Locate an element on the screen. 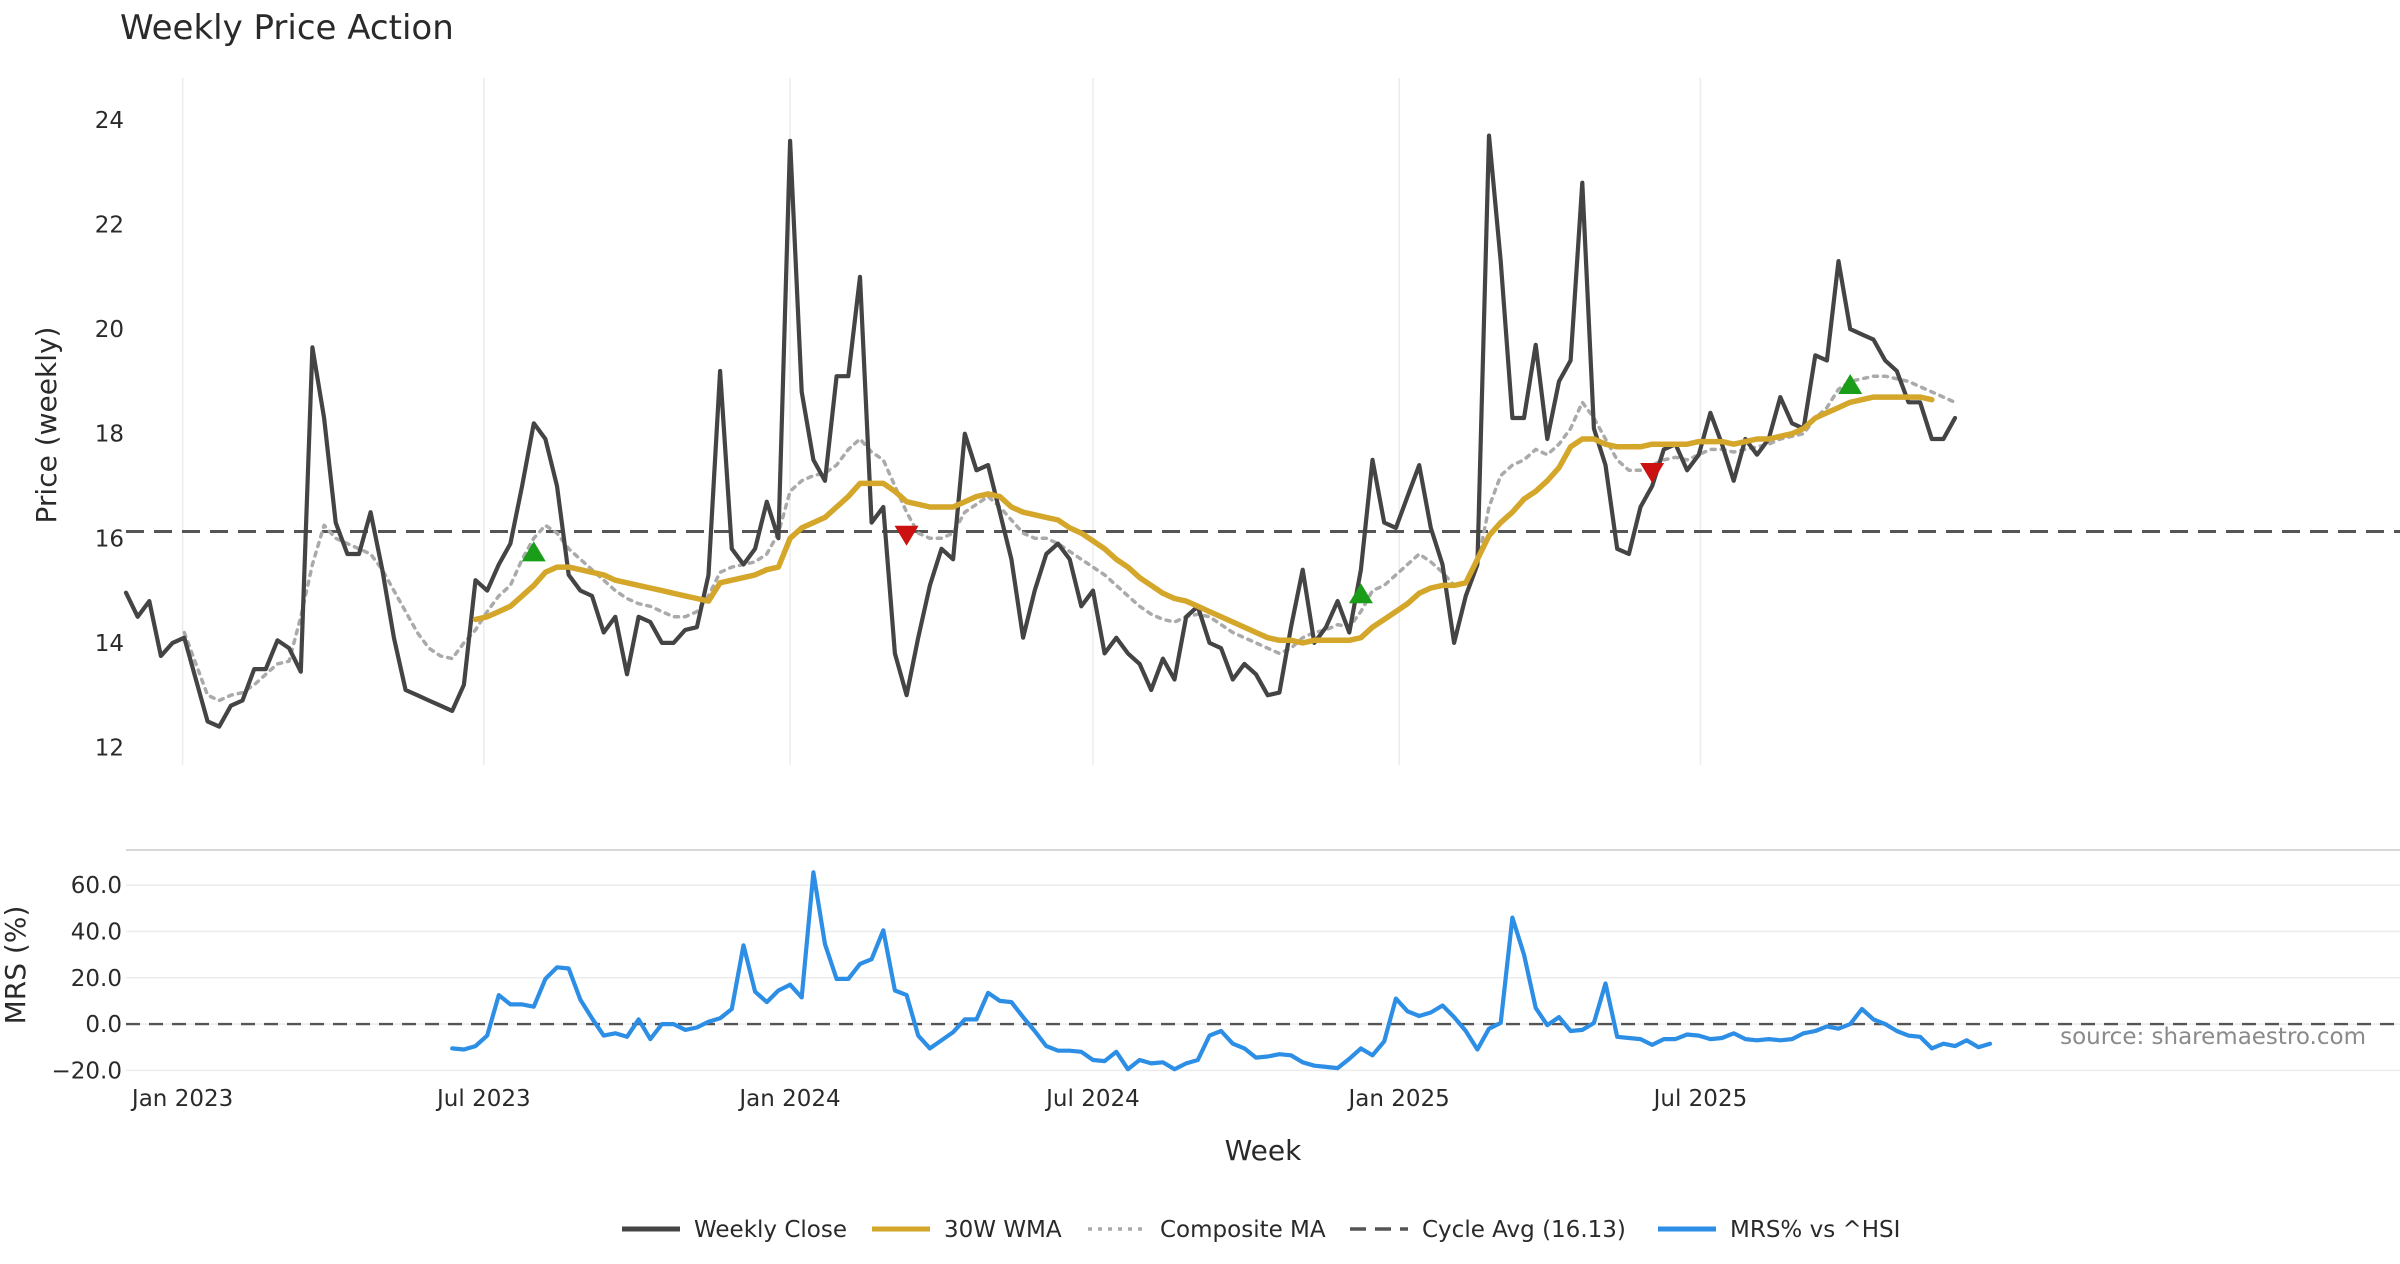  mrs-series is located at coordinates (1221, 971).